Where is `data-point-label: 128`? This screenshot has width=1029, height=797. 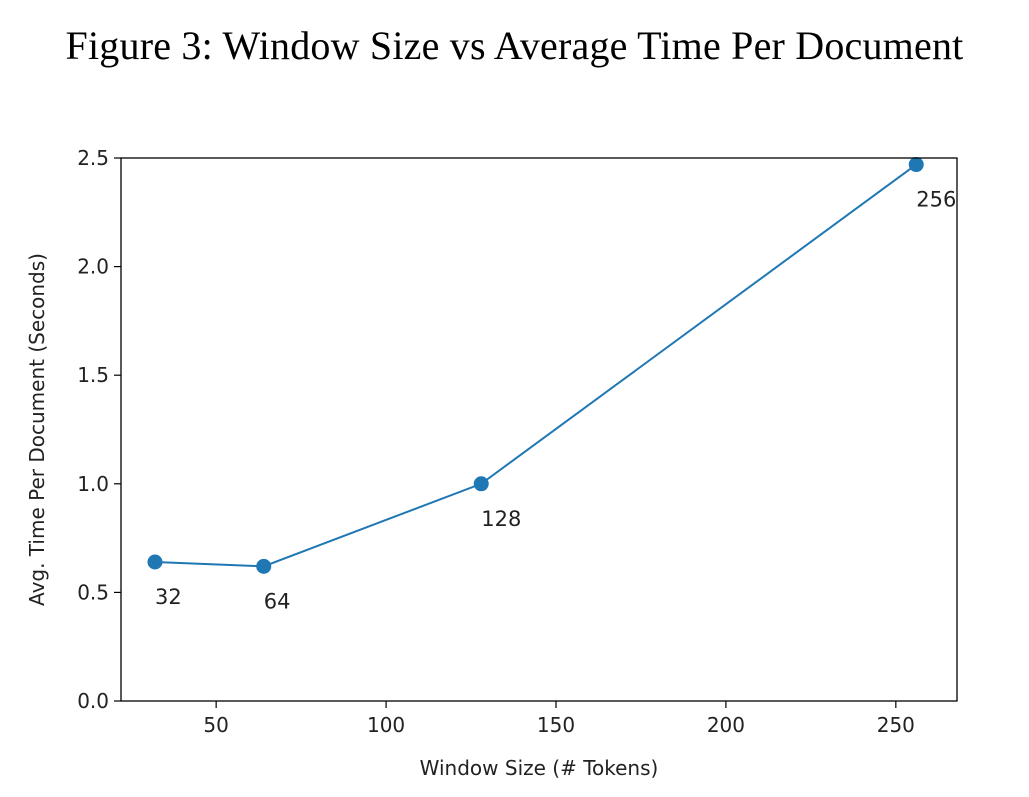 data-point-label: 128 is located at coordinates (501, 519).